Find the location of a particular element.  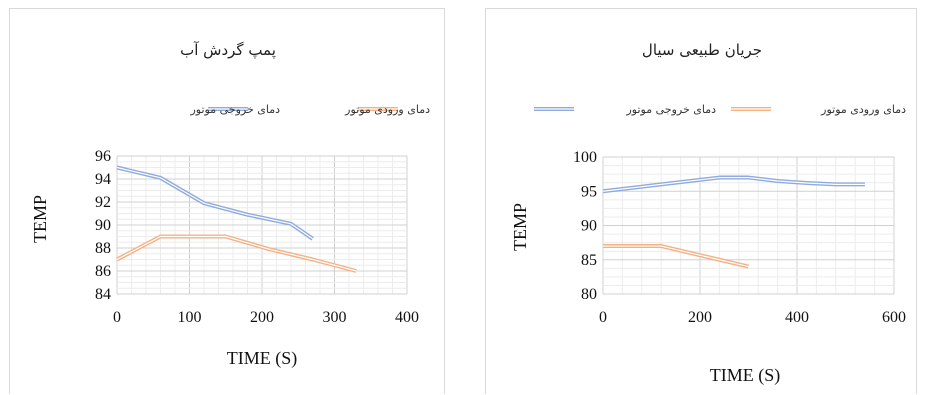

y-tick-label: 85 is located at coordinates (589, 260).